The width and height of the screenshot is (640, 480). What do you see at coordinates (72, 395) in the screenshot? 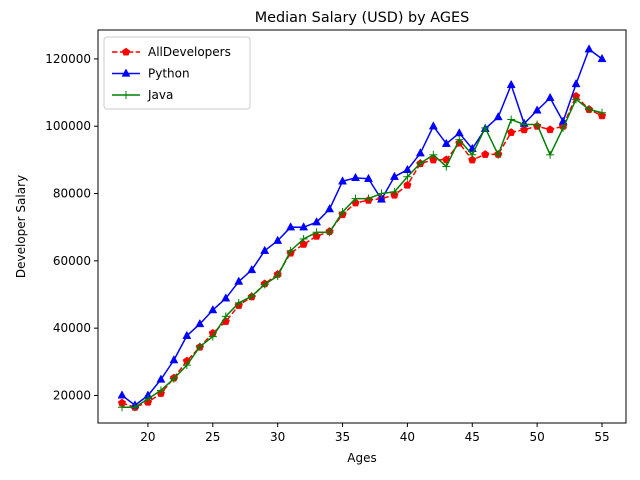
I see `y-tick-label: 20000` at bounding box center [72, 395].